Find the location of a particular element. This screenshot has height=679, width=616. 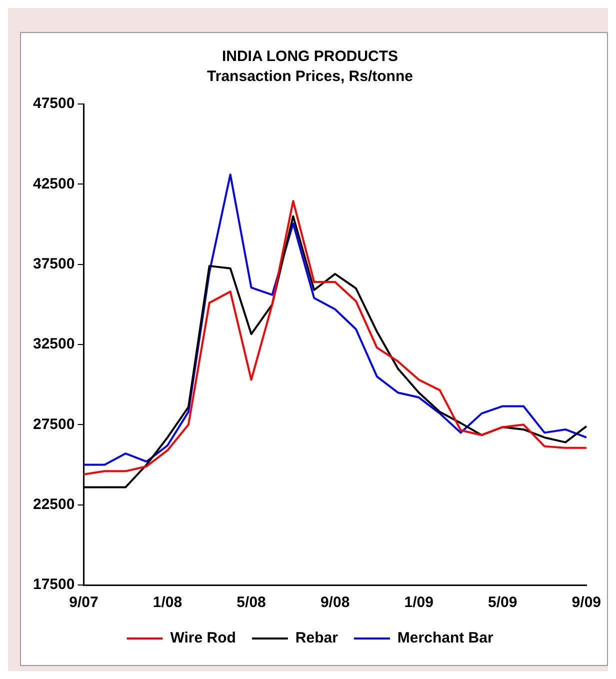

x-tick-label: 1/09 is located at coordinates (419, 603).